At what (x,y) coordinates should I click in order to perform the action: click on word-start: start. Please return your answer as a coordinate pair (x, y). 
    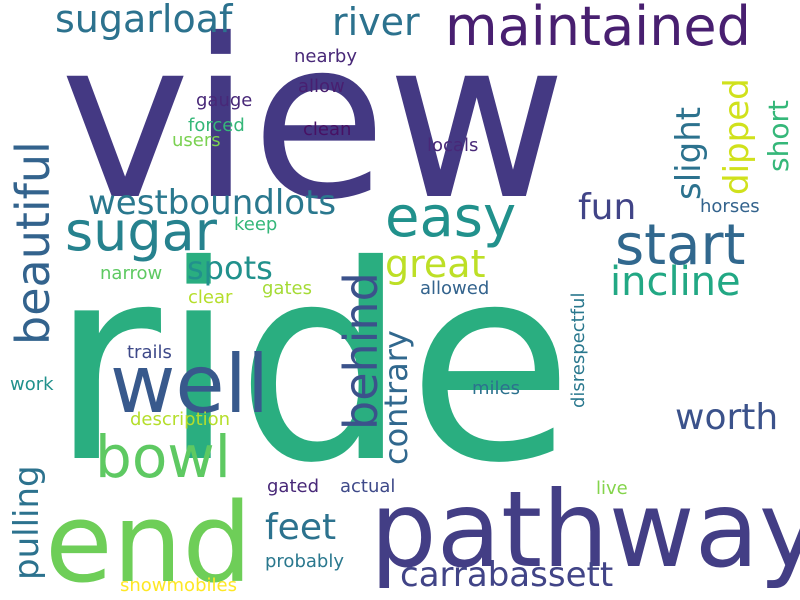
    Looking at the image, I should click on (680, 245).